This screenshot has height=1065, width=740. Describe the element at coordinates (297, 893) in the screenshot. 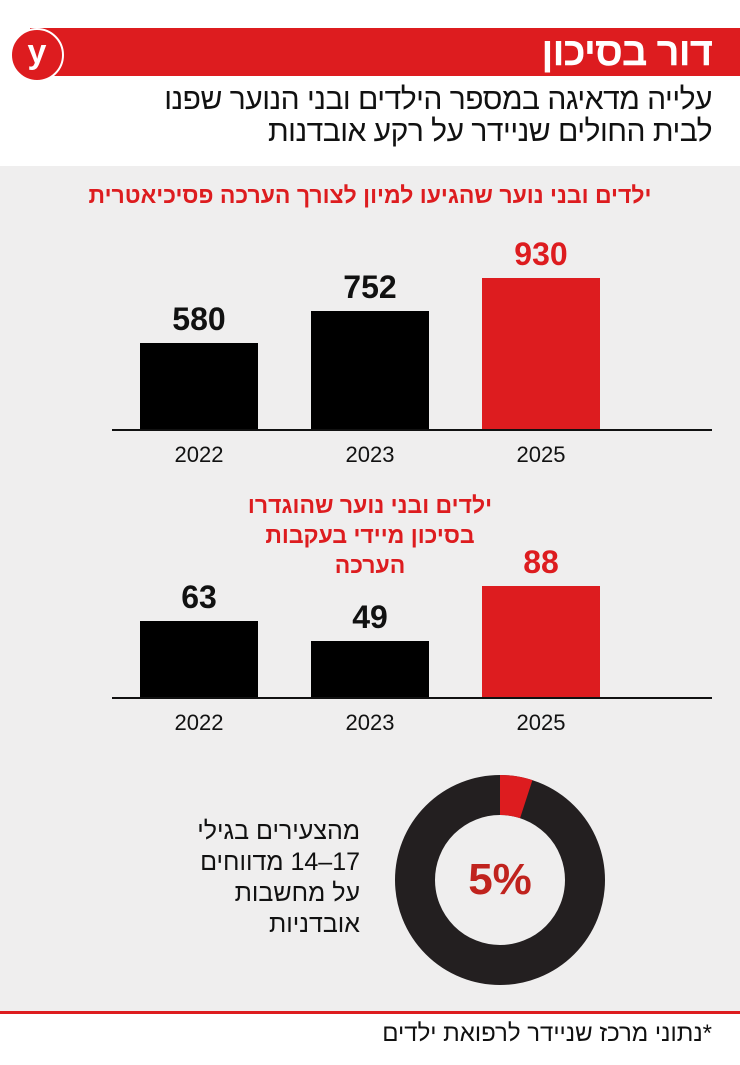

I see `donut-desc-line: על מחשבות` at that location.